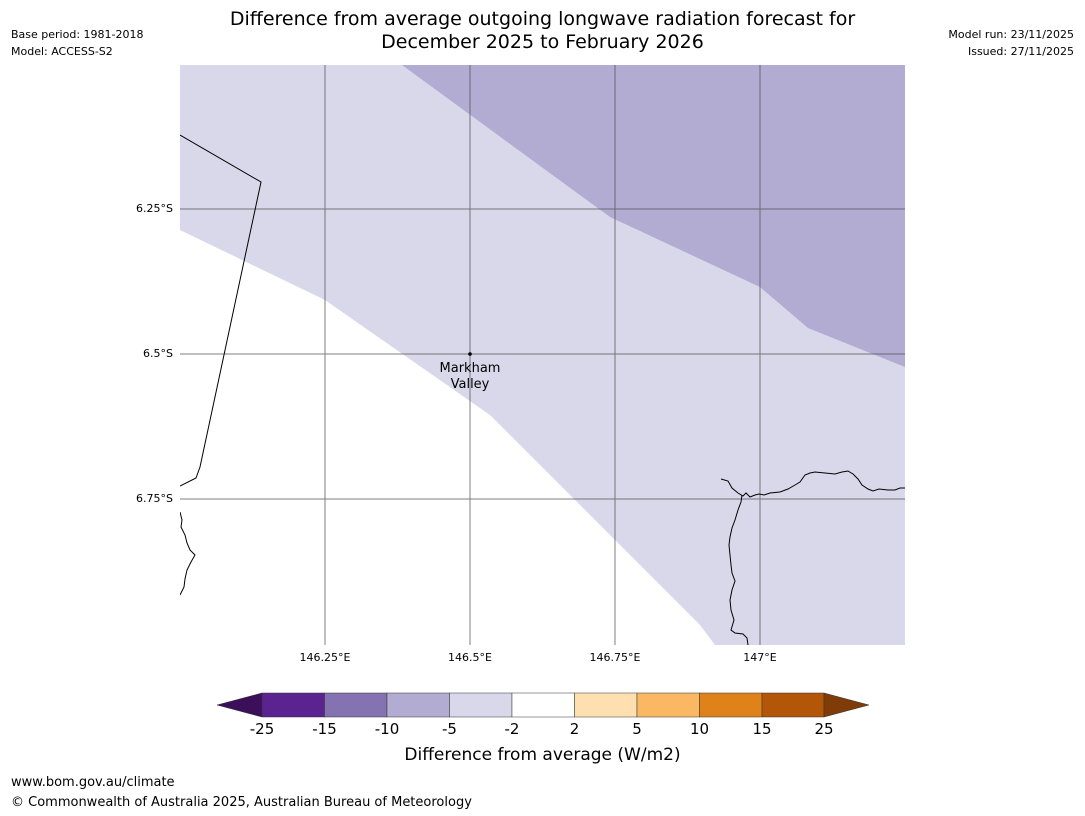 Image resolution: width=1085 pixels, height=816 pixels. I want to click on colorbar-tick: 10, so click(699, 729).